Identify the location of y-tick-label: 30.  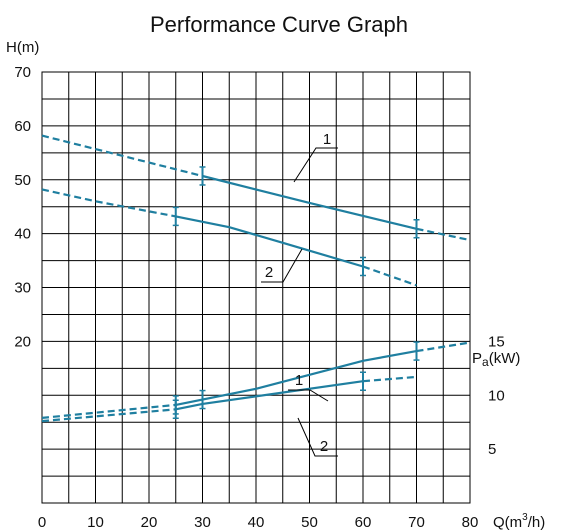
(22, 288).